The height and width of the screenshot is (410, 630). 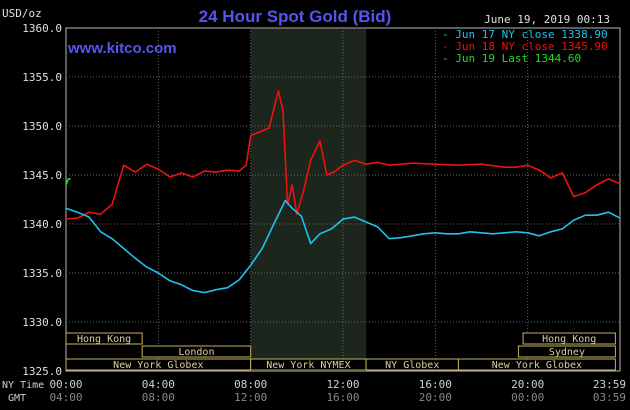 What do you see at coordinates (42, 224) in the screenshot?
I see `y-tick-label: 1340.0` at bounding box center [42, 224].